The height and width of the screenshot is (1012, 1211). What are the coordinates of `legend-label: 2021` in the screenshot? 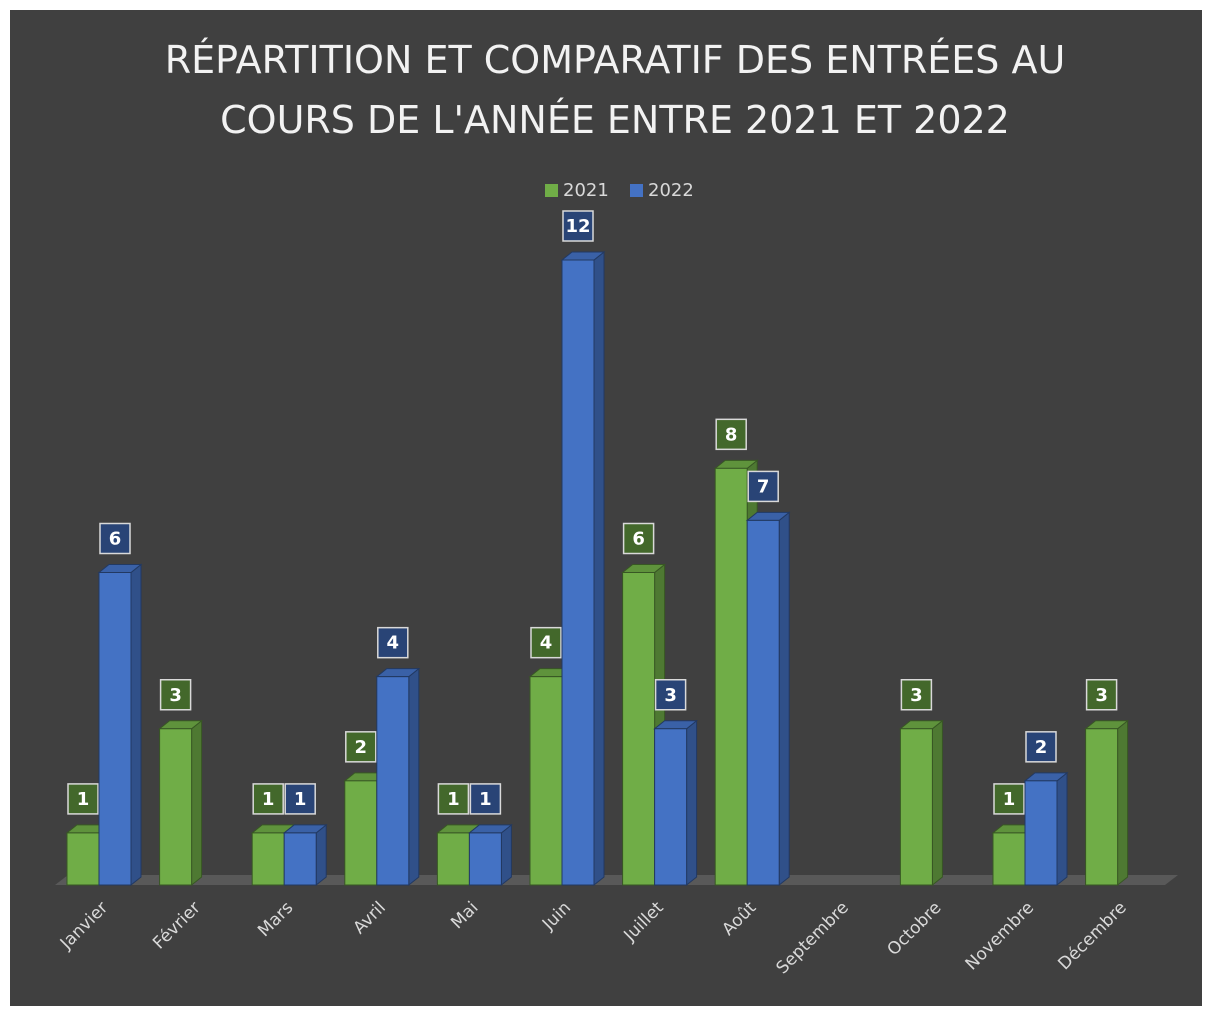 It's located at (586, 190).